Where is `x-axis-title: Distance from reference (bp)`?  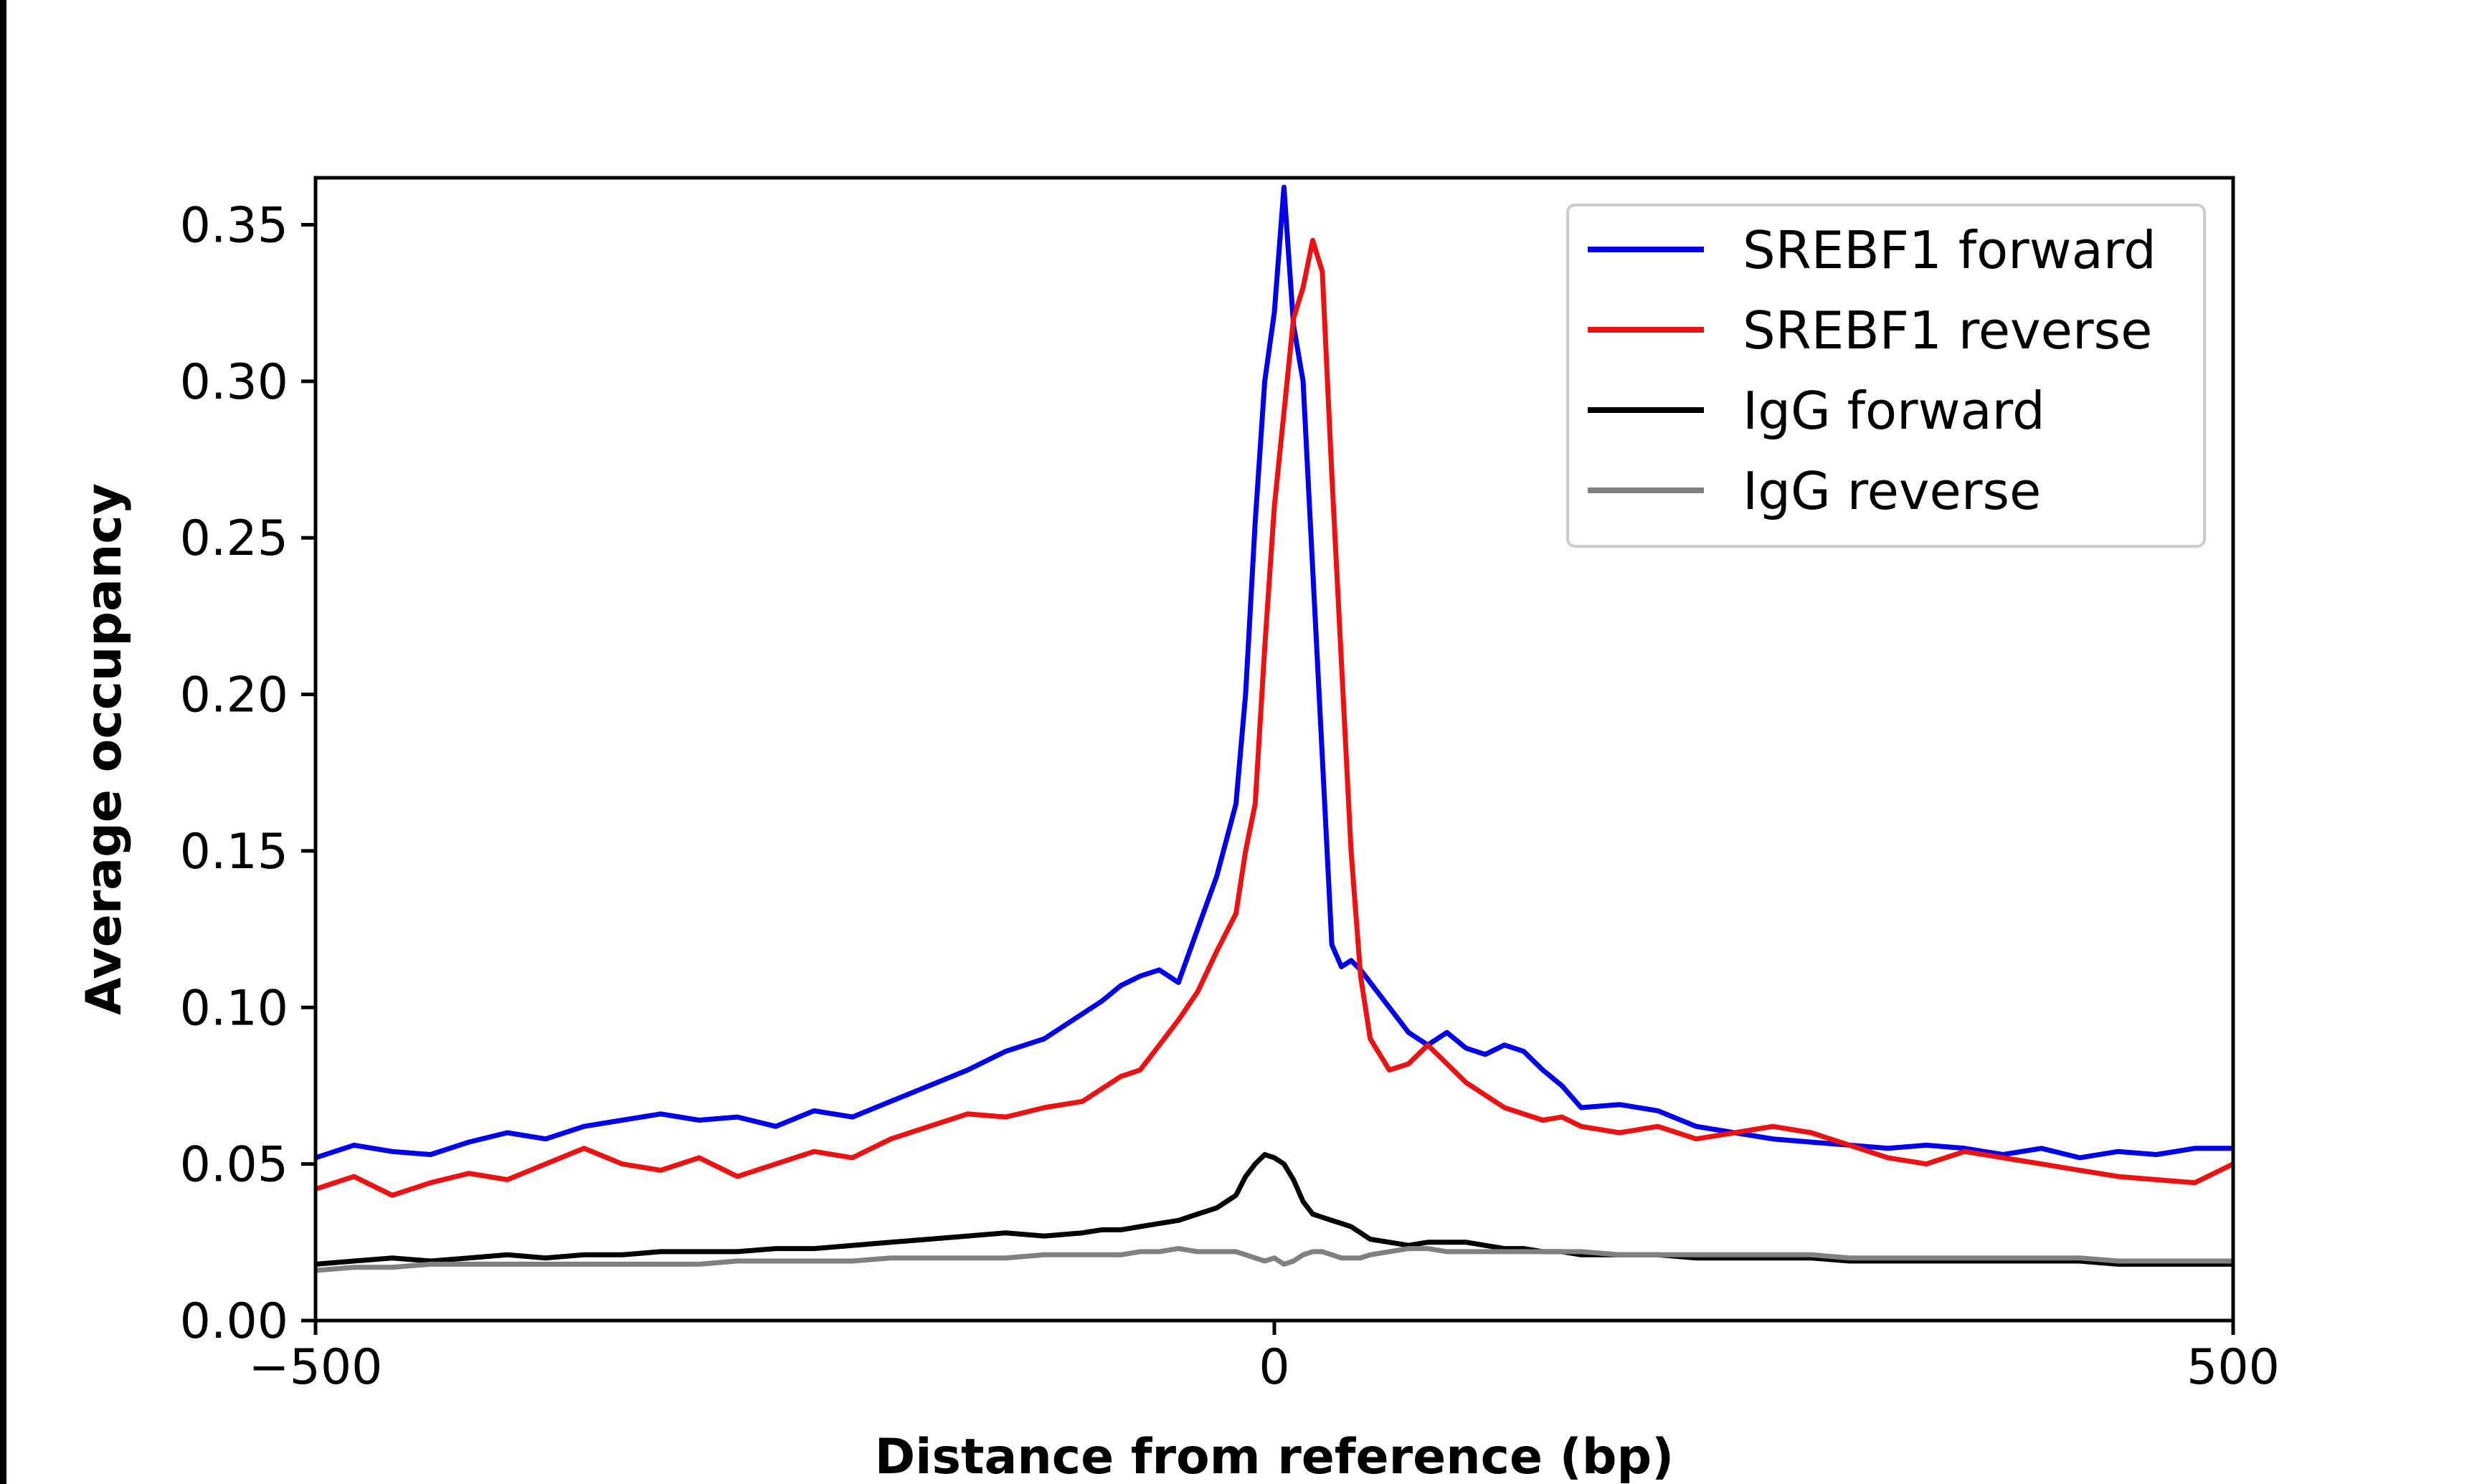 x-axis-title: Distance from reference (bp) is located at coordinates (1275, 1457).